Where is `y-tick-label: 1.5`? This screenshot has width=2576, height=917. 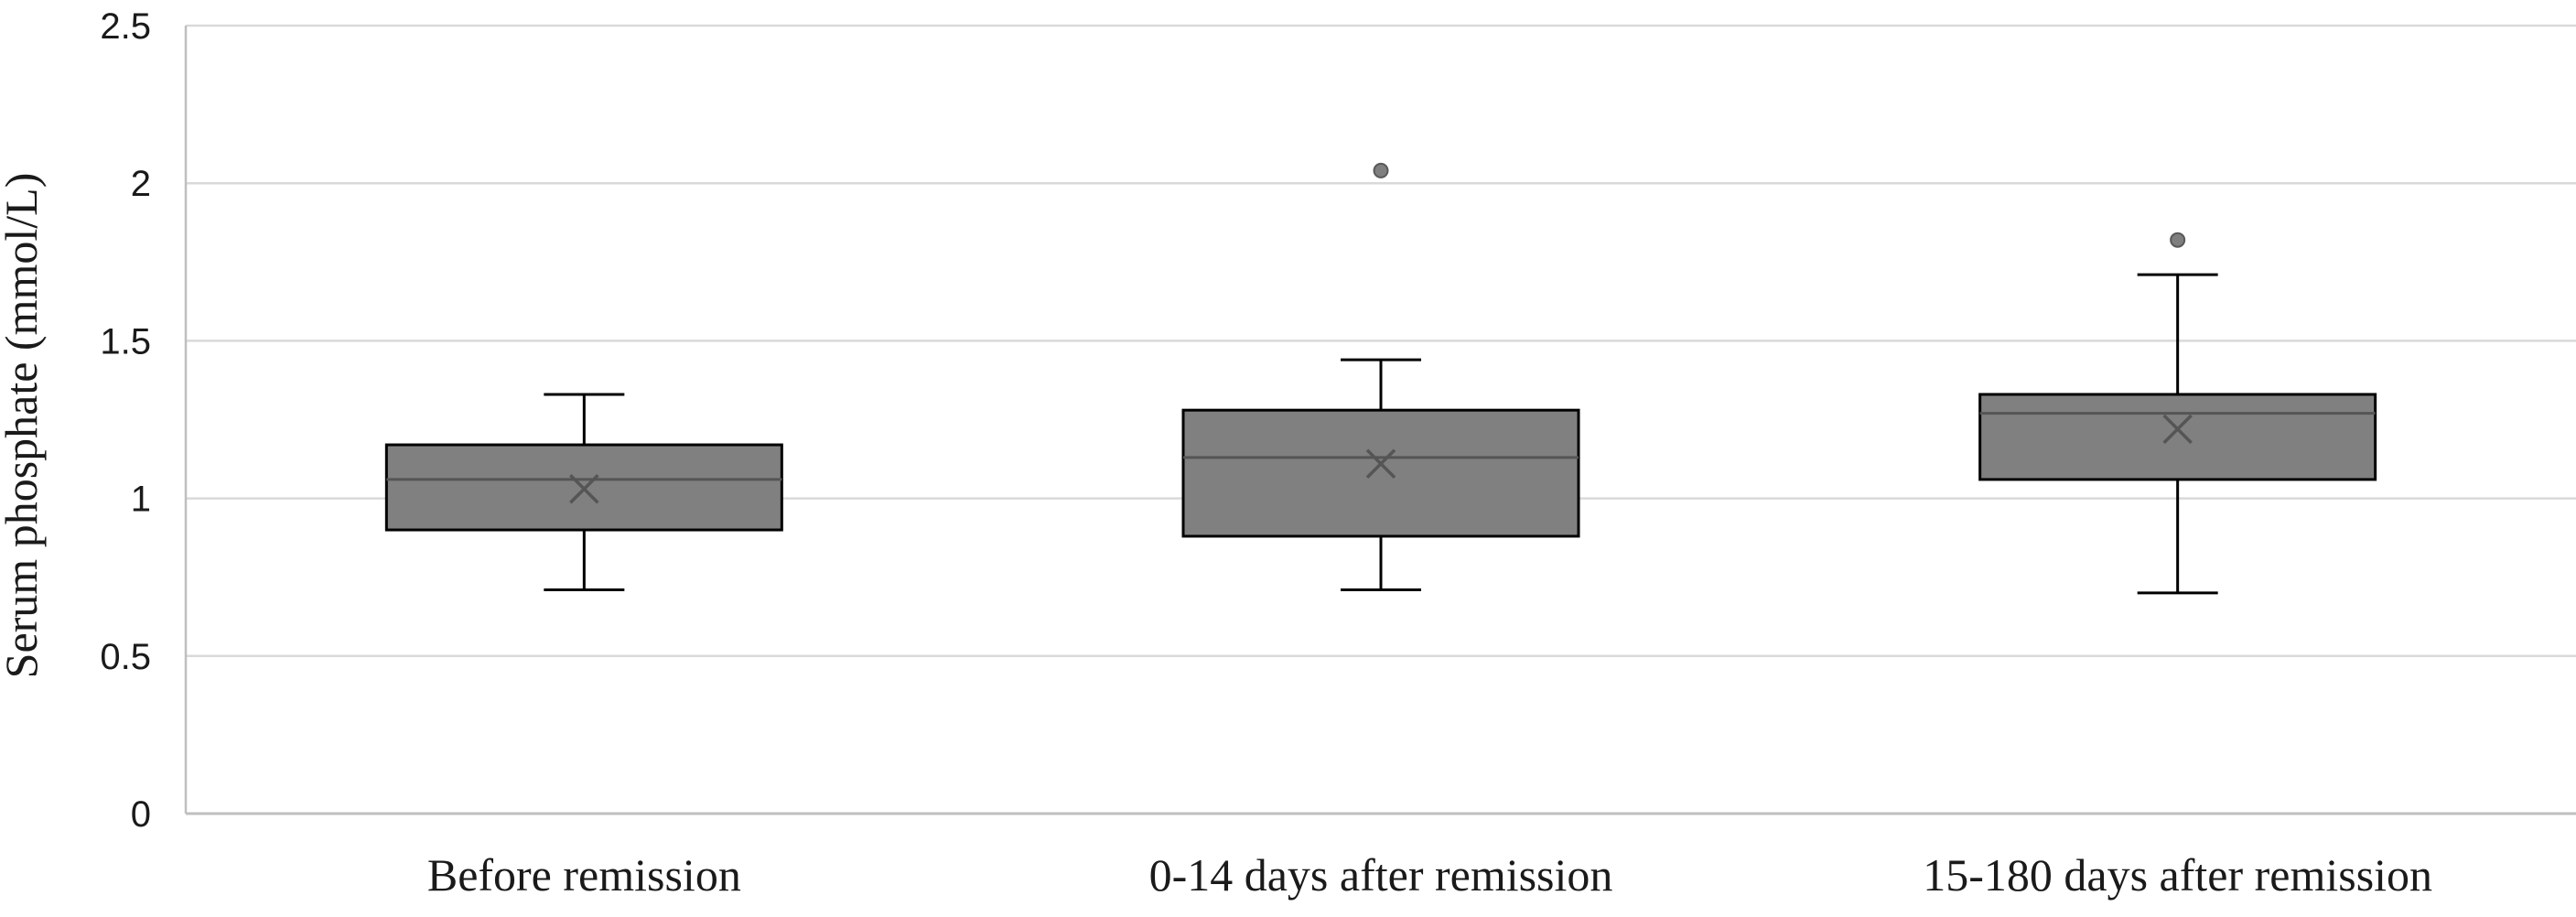 y-tick-label: 1.5 is located at coordinates (125, 341).